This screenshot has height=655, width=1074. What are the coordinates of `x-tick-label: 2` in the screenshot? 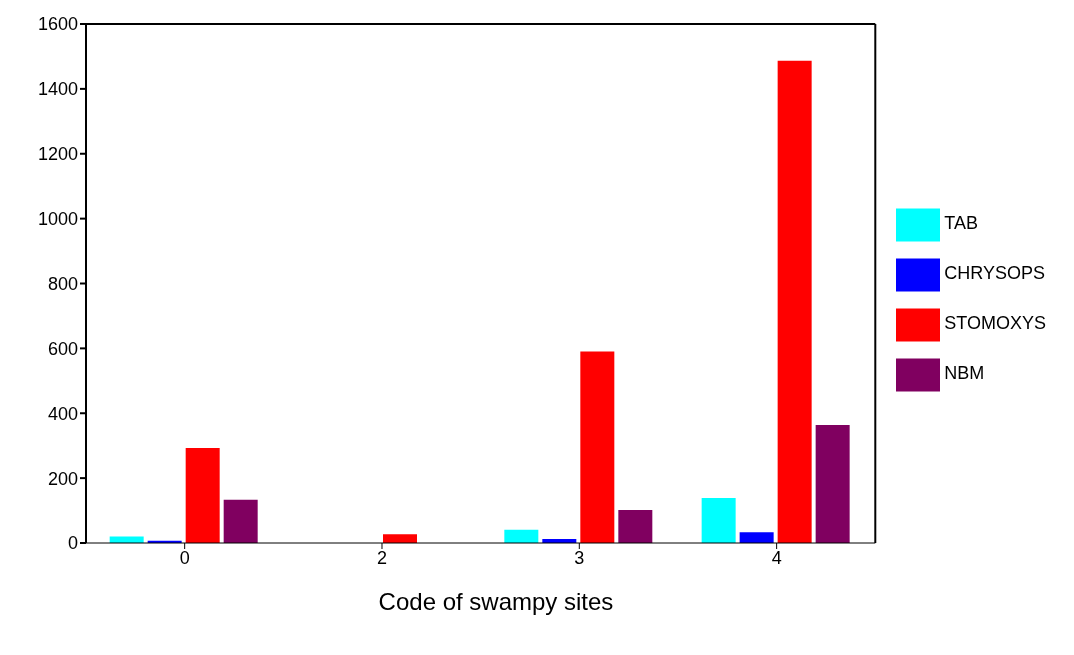 It's located at (381, 557).